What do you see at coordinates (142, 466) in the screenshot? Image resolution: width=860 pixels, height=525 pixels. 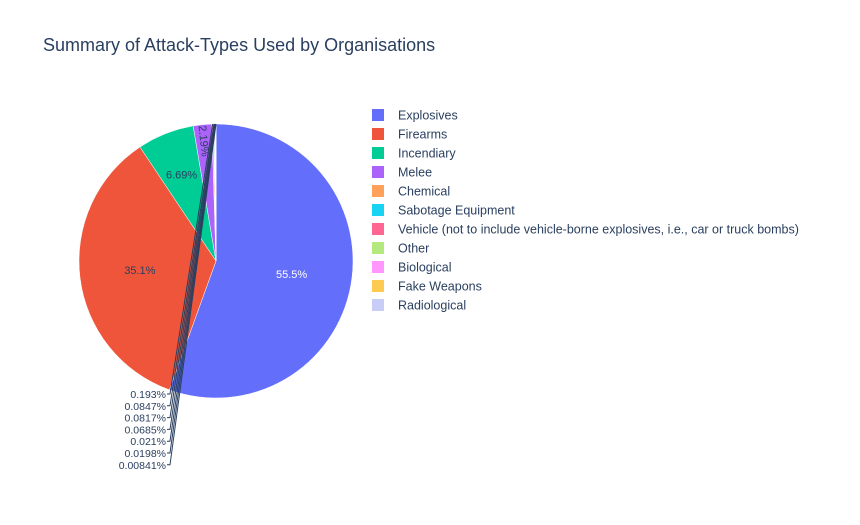 I see `slice-label-radiological: 0.00841%` at bounding box center [142, 466].